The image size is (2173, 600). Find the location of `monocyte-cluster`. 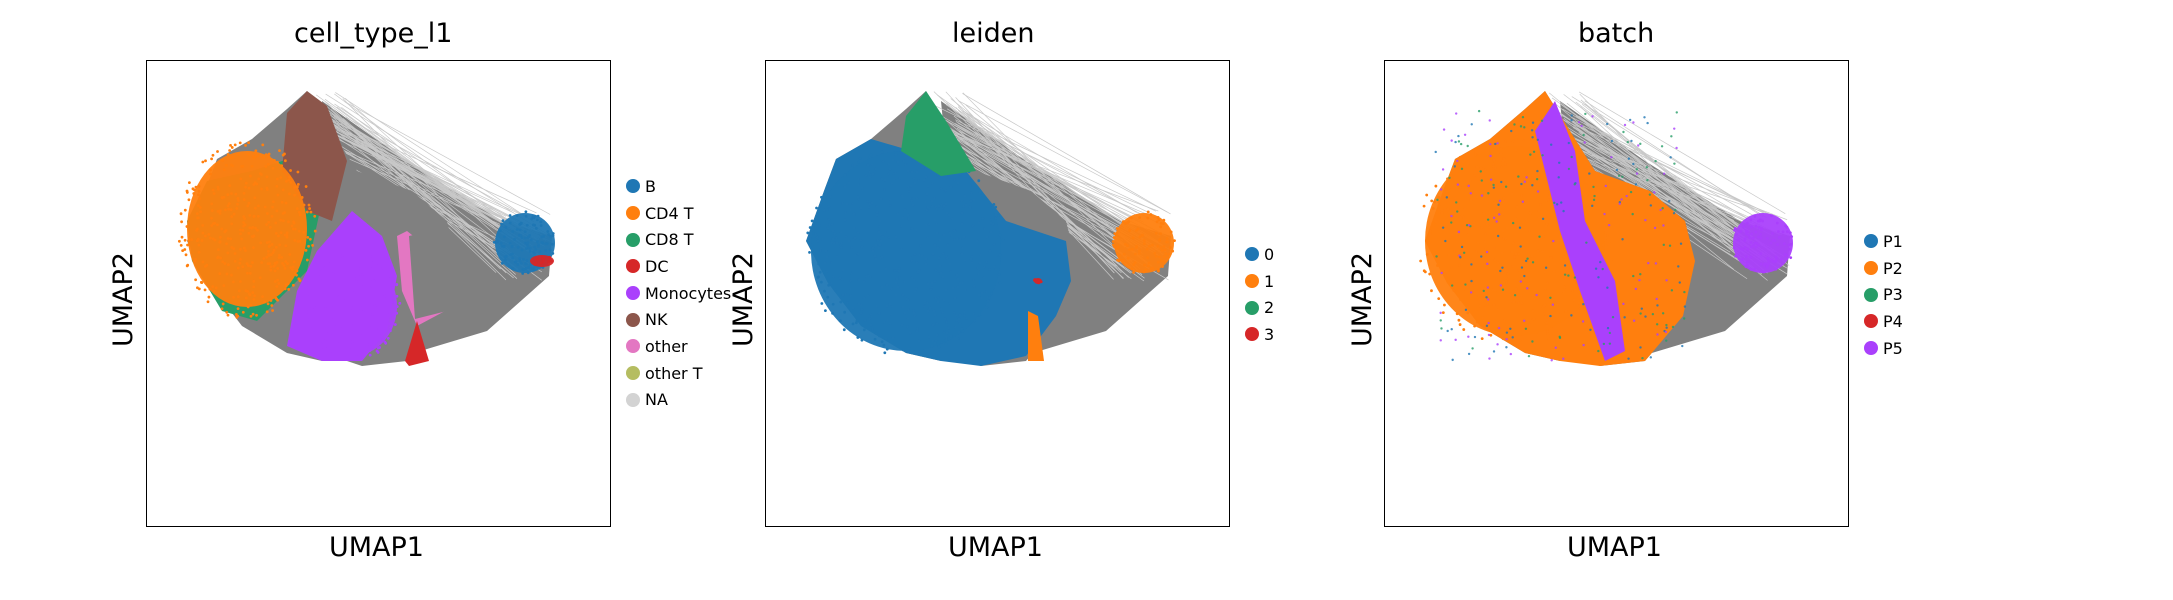

monocyte-cluster is located at coordinates (353, 305).